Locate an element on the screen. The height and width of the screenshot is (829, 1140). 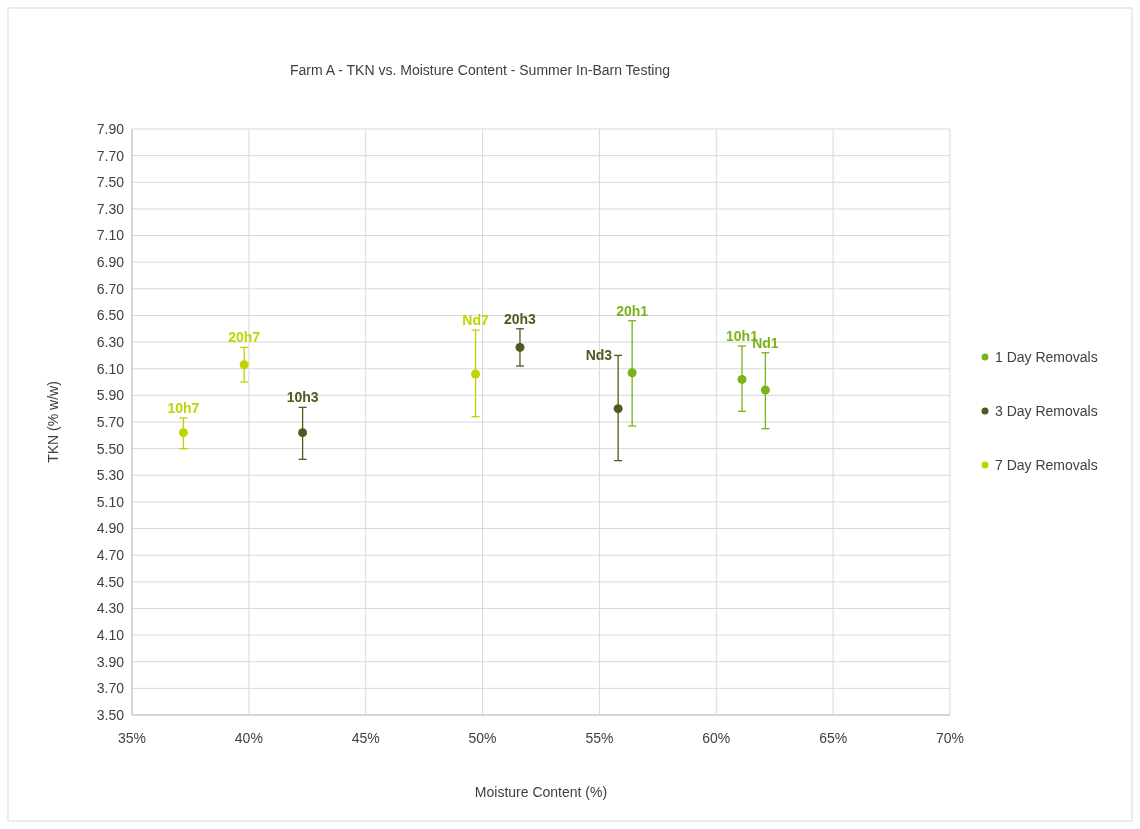
y-tick-label: 5.70 is located at coordinates (110, 421).